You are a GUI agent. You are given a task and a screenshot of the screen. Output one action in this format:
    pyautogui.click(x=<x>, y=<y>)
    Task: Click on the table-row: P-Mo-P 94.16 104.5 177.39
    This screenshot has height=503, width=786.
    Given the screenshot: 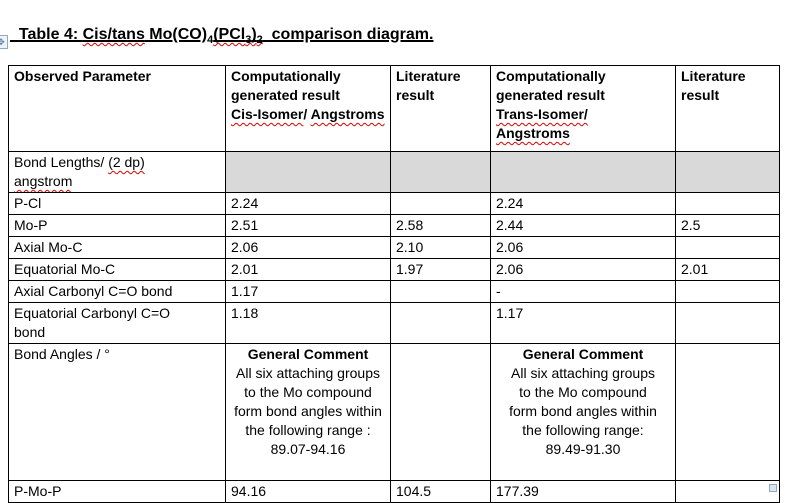 What is the action you would take?
    pyautogui.click(x=394, y=491)
    